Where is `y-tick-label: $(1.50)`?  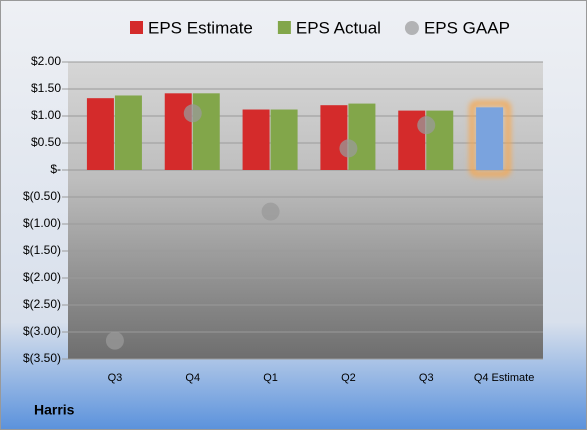 y-tick-label: $(1.50) is located at coordinates (42, 250).